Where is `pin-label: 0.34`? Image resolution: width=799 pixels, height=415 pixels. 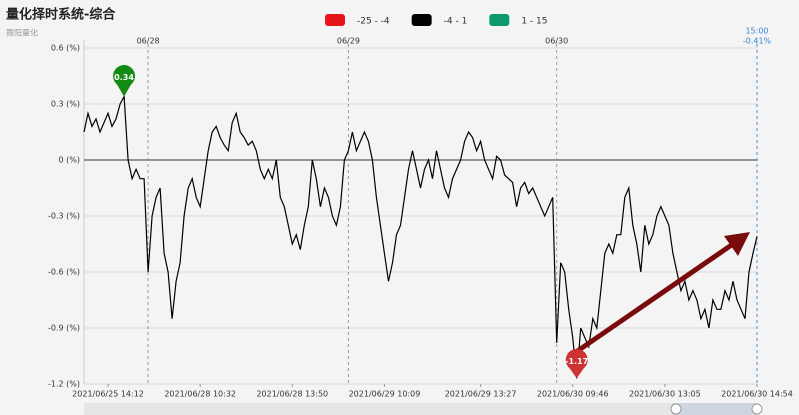
pin-label: 0.34 is located at coordinates (124, 77).